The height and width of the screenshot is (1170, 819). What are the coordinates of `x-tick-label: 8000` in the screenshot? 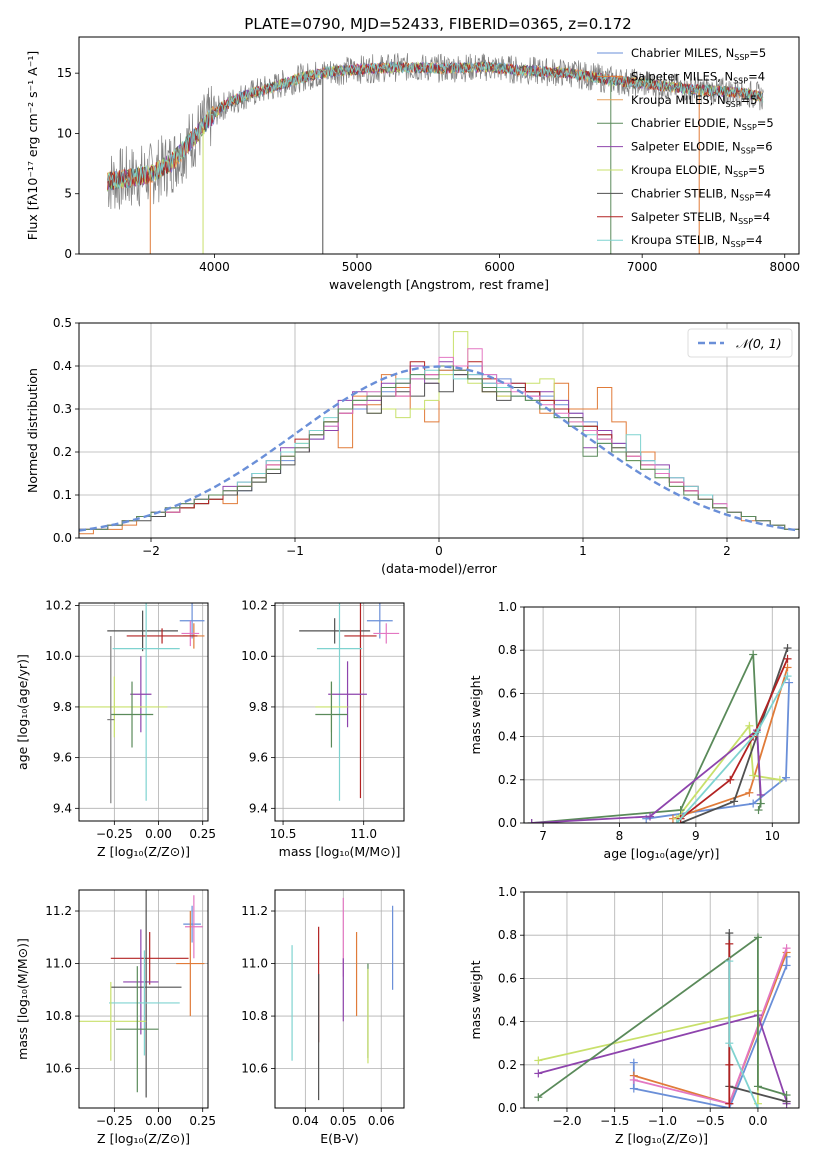 It's located at (784, 267).